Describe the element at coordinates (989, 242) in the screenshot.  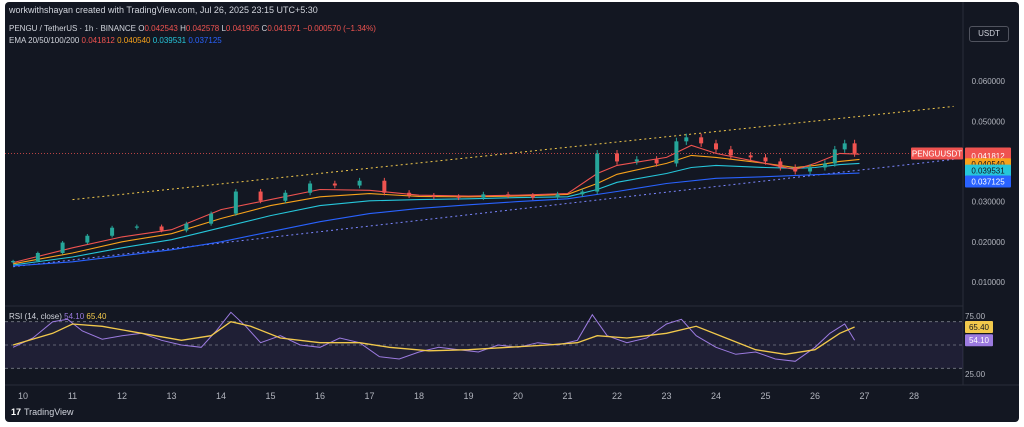
I see `y-tick-label: 0.020000` at that location.